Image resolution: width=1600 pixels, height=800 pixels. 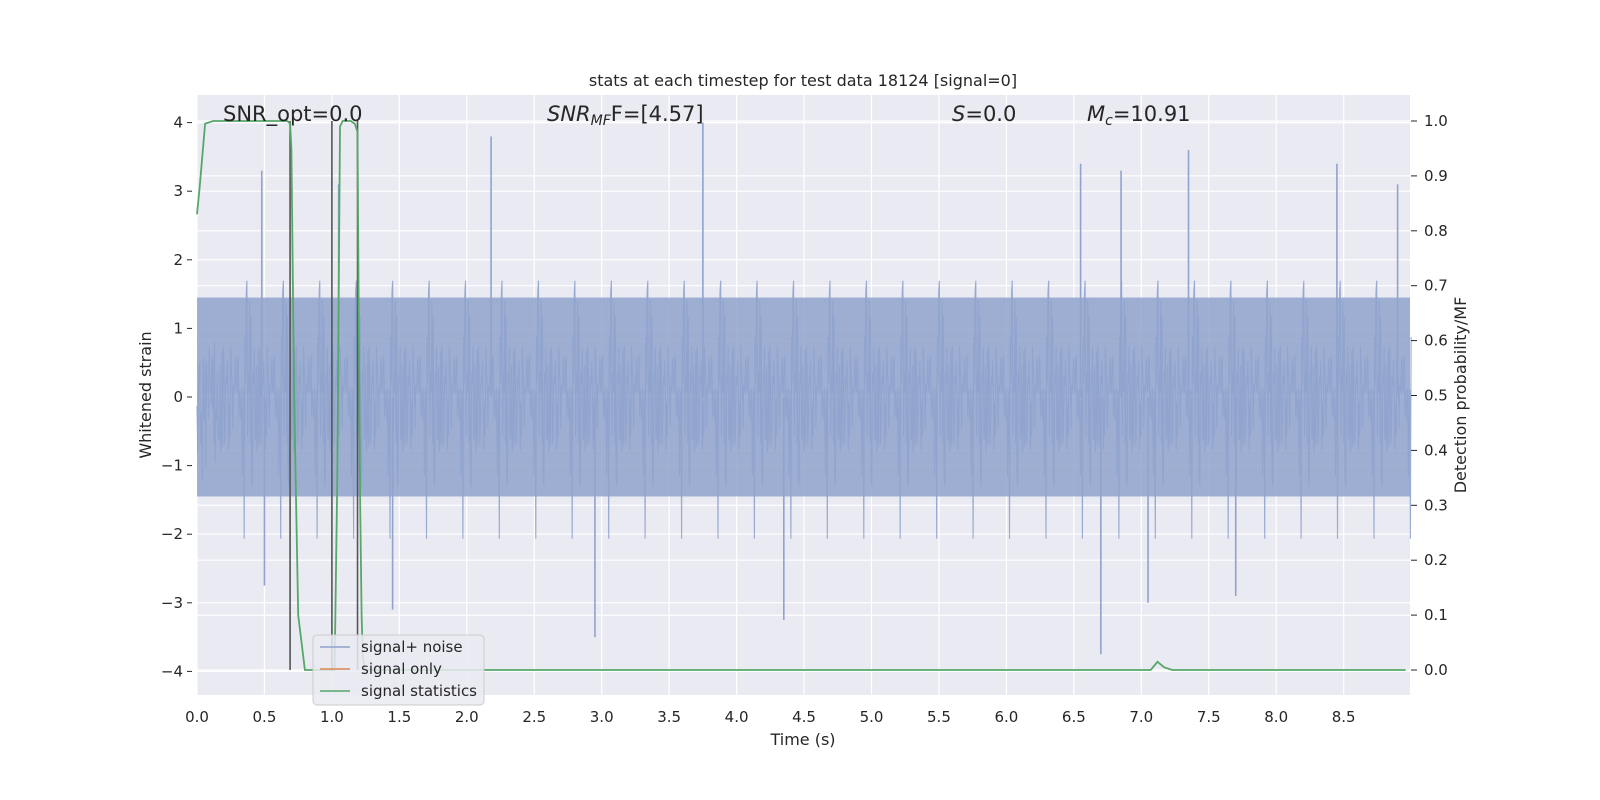 I want to click on y-axis-label: Whitened strain, so click(x=145, y=394).